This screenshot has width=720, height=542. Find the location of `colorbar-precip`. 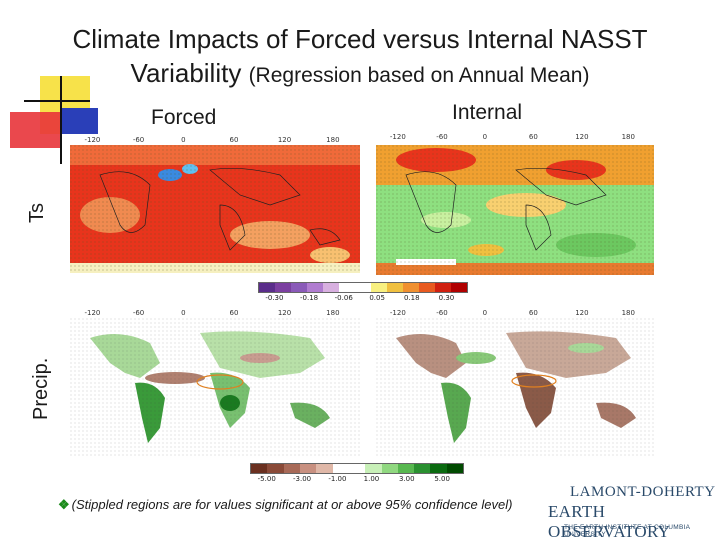

colorbar-precip is located at coordinates (357, 468).